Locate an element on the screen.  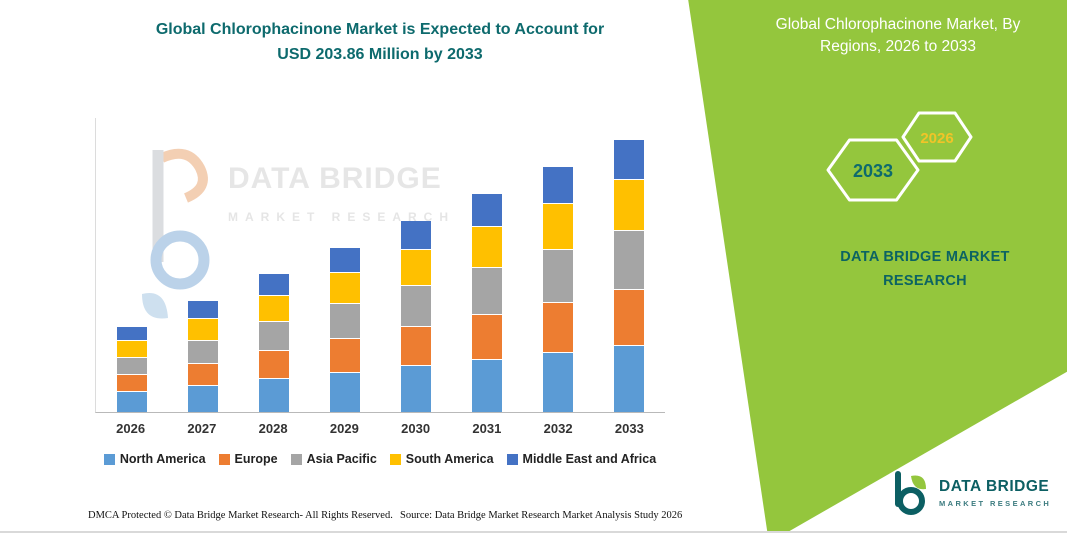
bar-column-2032 is located at coordinates (558, 289).